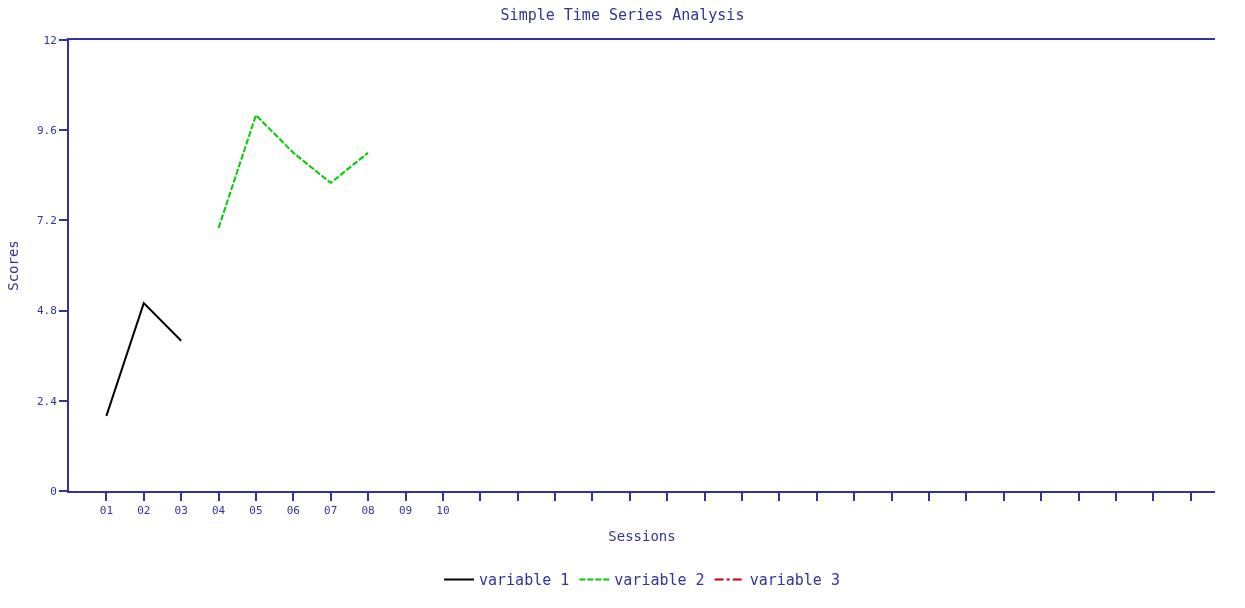  What do you see at coordinates (256, 511) in the screenshot?
I see `x-tick-label: 05` at bounding box center [256, 511].